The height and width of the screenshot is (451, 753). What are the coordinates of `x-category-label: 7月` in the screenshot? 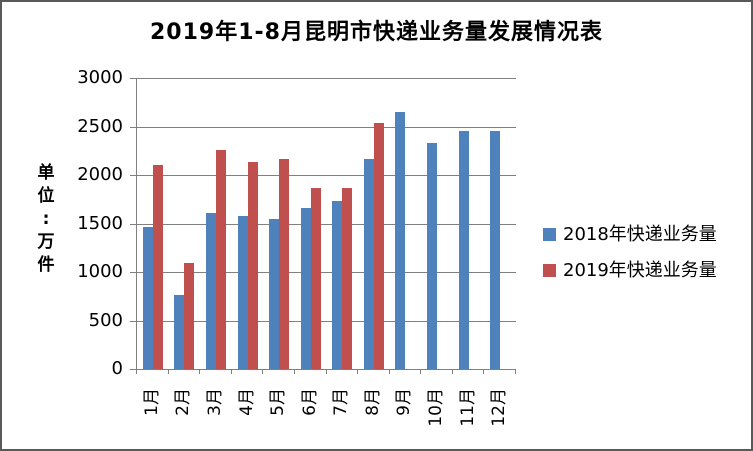 It's located at (341, 402).